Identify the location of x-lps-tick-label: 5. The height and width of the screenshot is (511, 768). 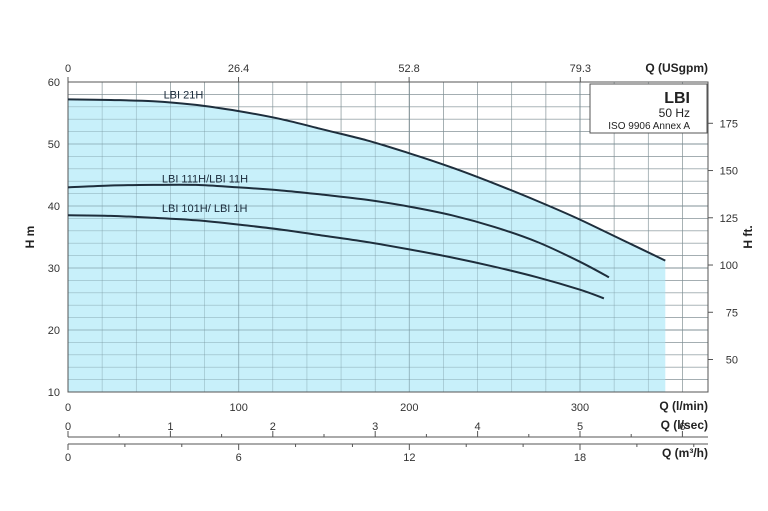
(580, 427).